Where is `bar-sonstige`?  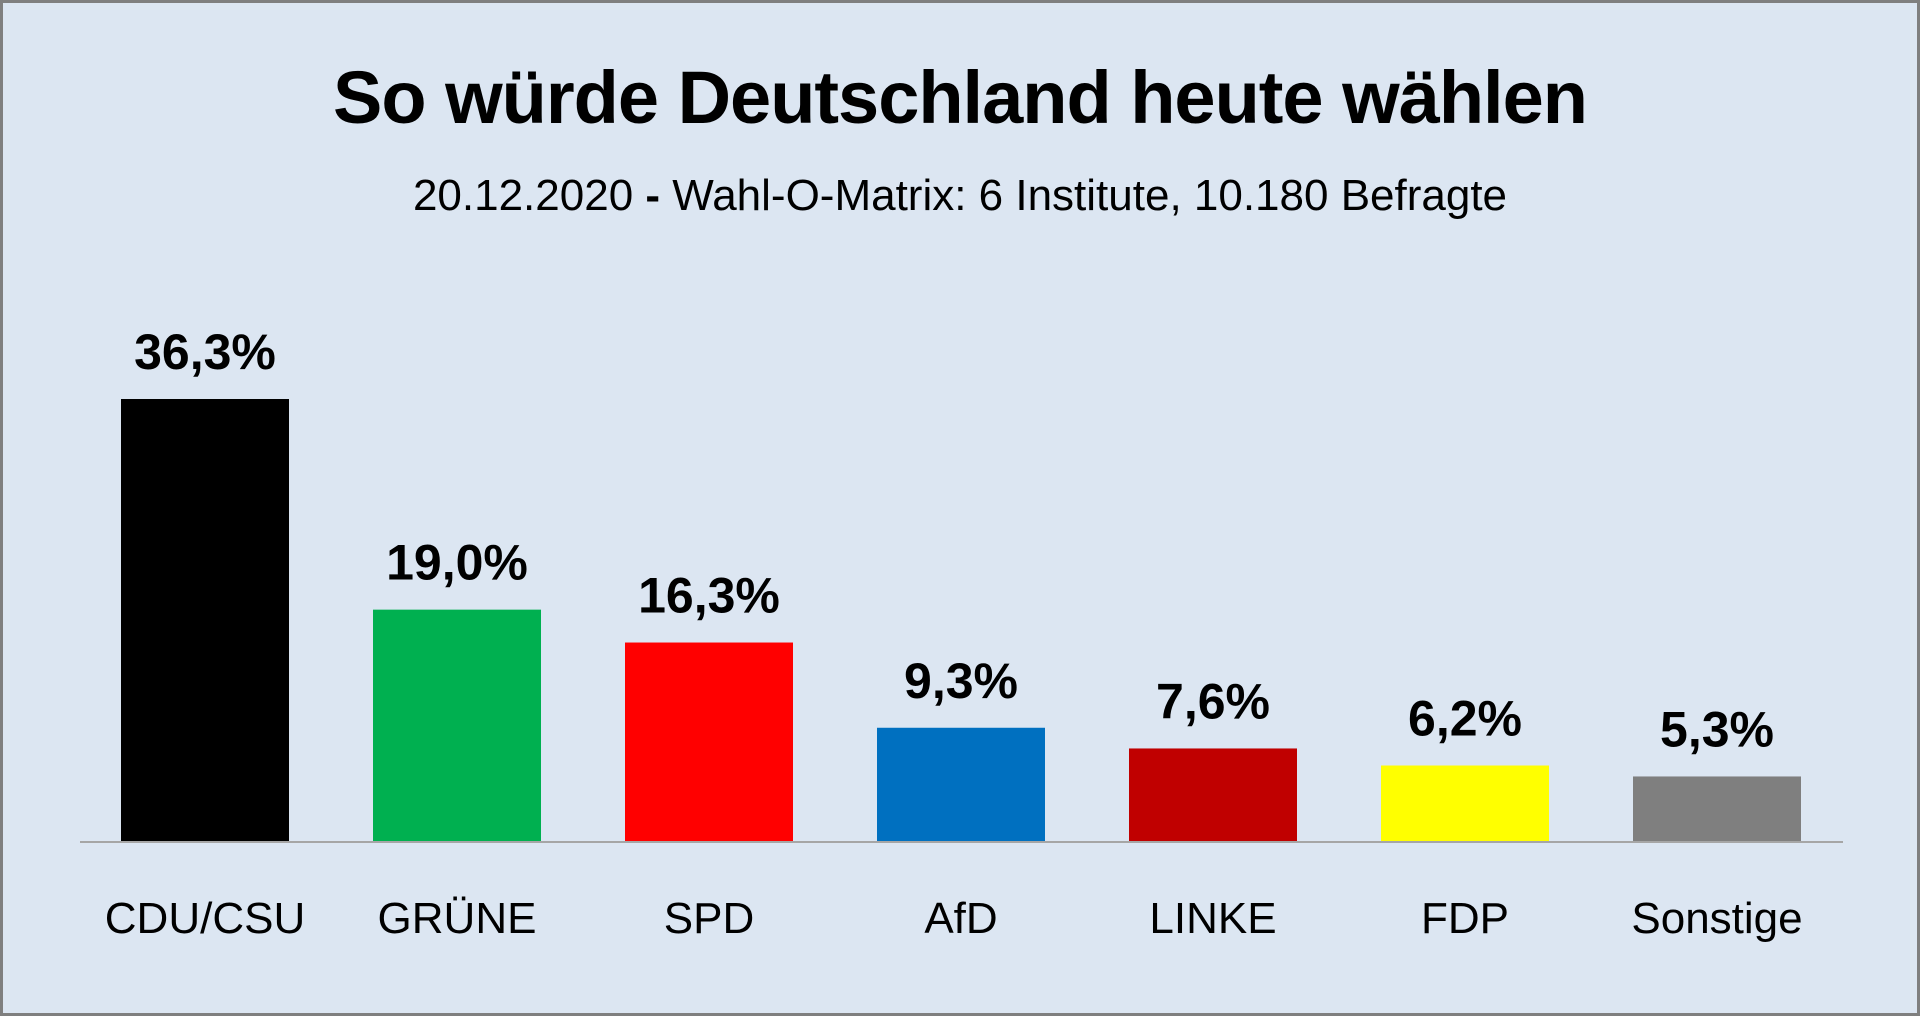
bar-sonstige is located at coordinates (1717, 808).